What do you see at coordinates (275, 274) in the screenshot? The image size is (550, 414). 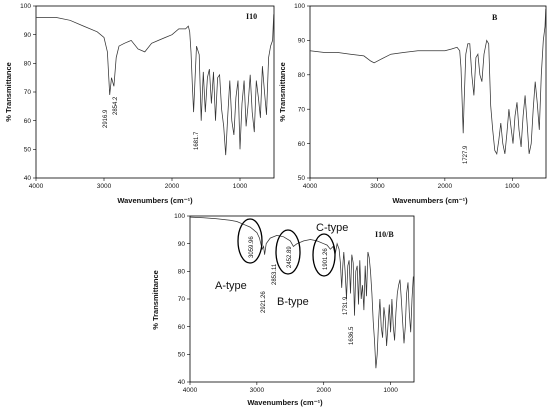 I see `peak-label-2853-11: 2853.11` at bounding box center [275, 274].